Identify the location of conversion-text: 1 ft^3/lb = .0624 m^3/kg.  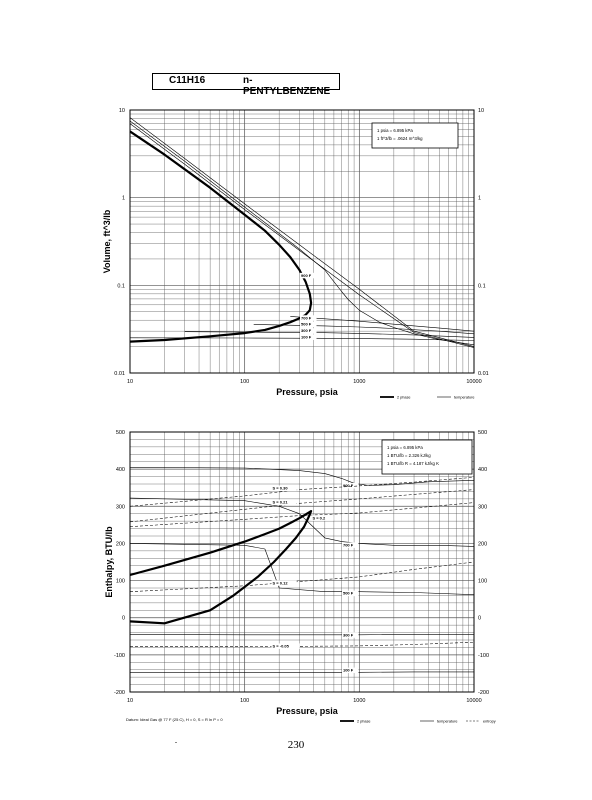
(400, 138).